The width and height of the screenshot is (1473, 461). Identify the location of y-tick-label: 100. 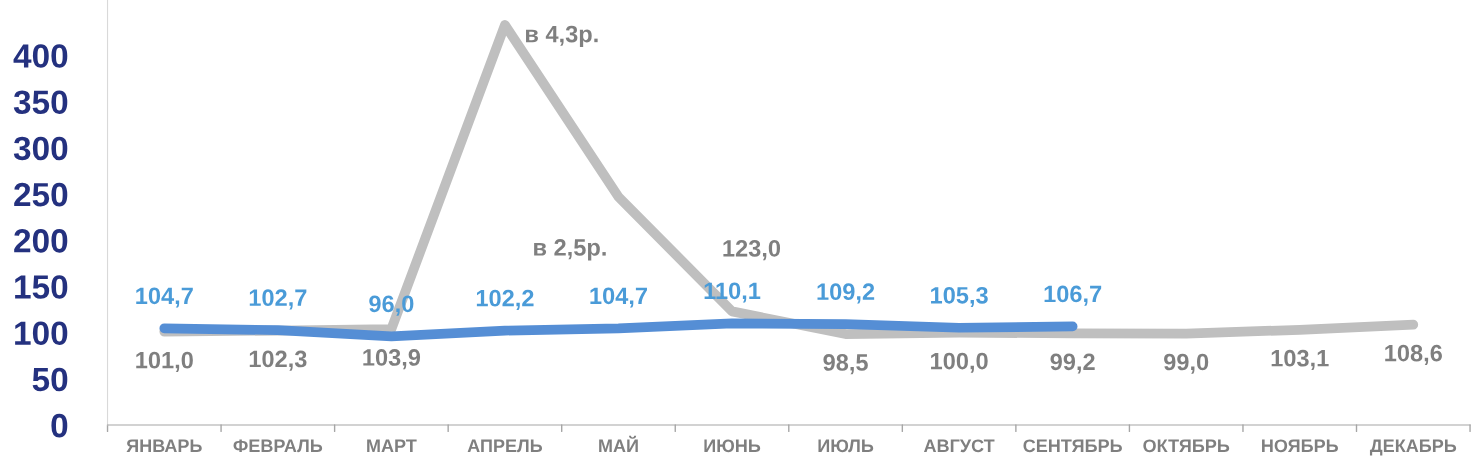
(41, 333).